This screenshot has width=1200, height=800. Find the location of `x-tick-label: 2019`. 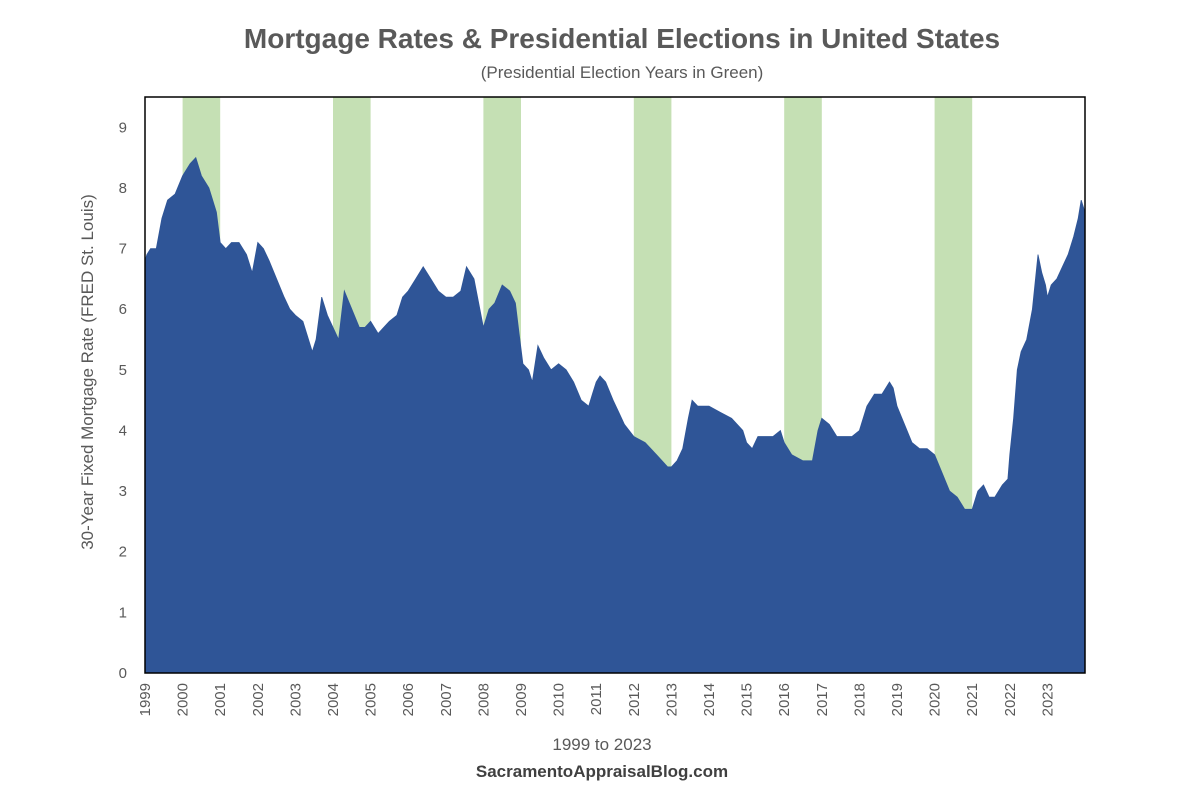

x-tick-label: 2019 is located at coordinates (897, 699).